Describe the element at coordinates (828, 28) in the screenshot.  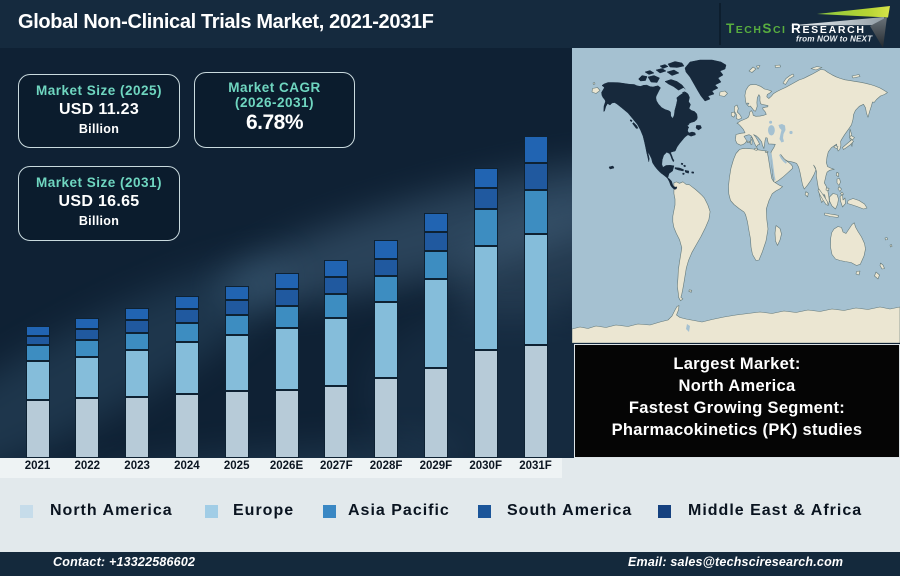
I see `svg-text: RESEARCH` at that location.